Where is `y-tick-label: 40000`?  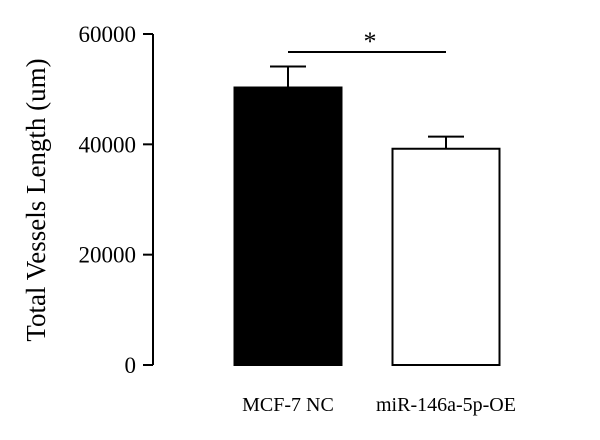
y-tick-label: 40000 is located at coordinates (108, 144).